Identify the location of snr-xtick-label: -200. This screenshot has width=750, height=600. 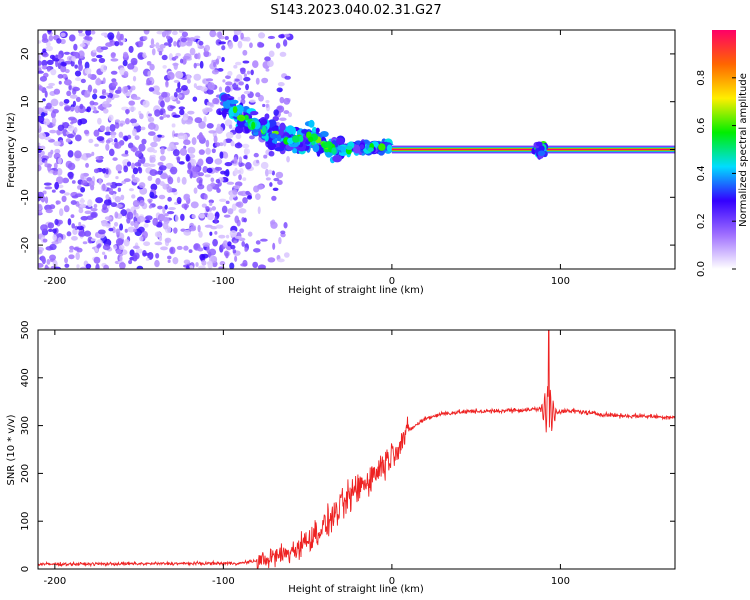
(55, 581).